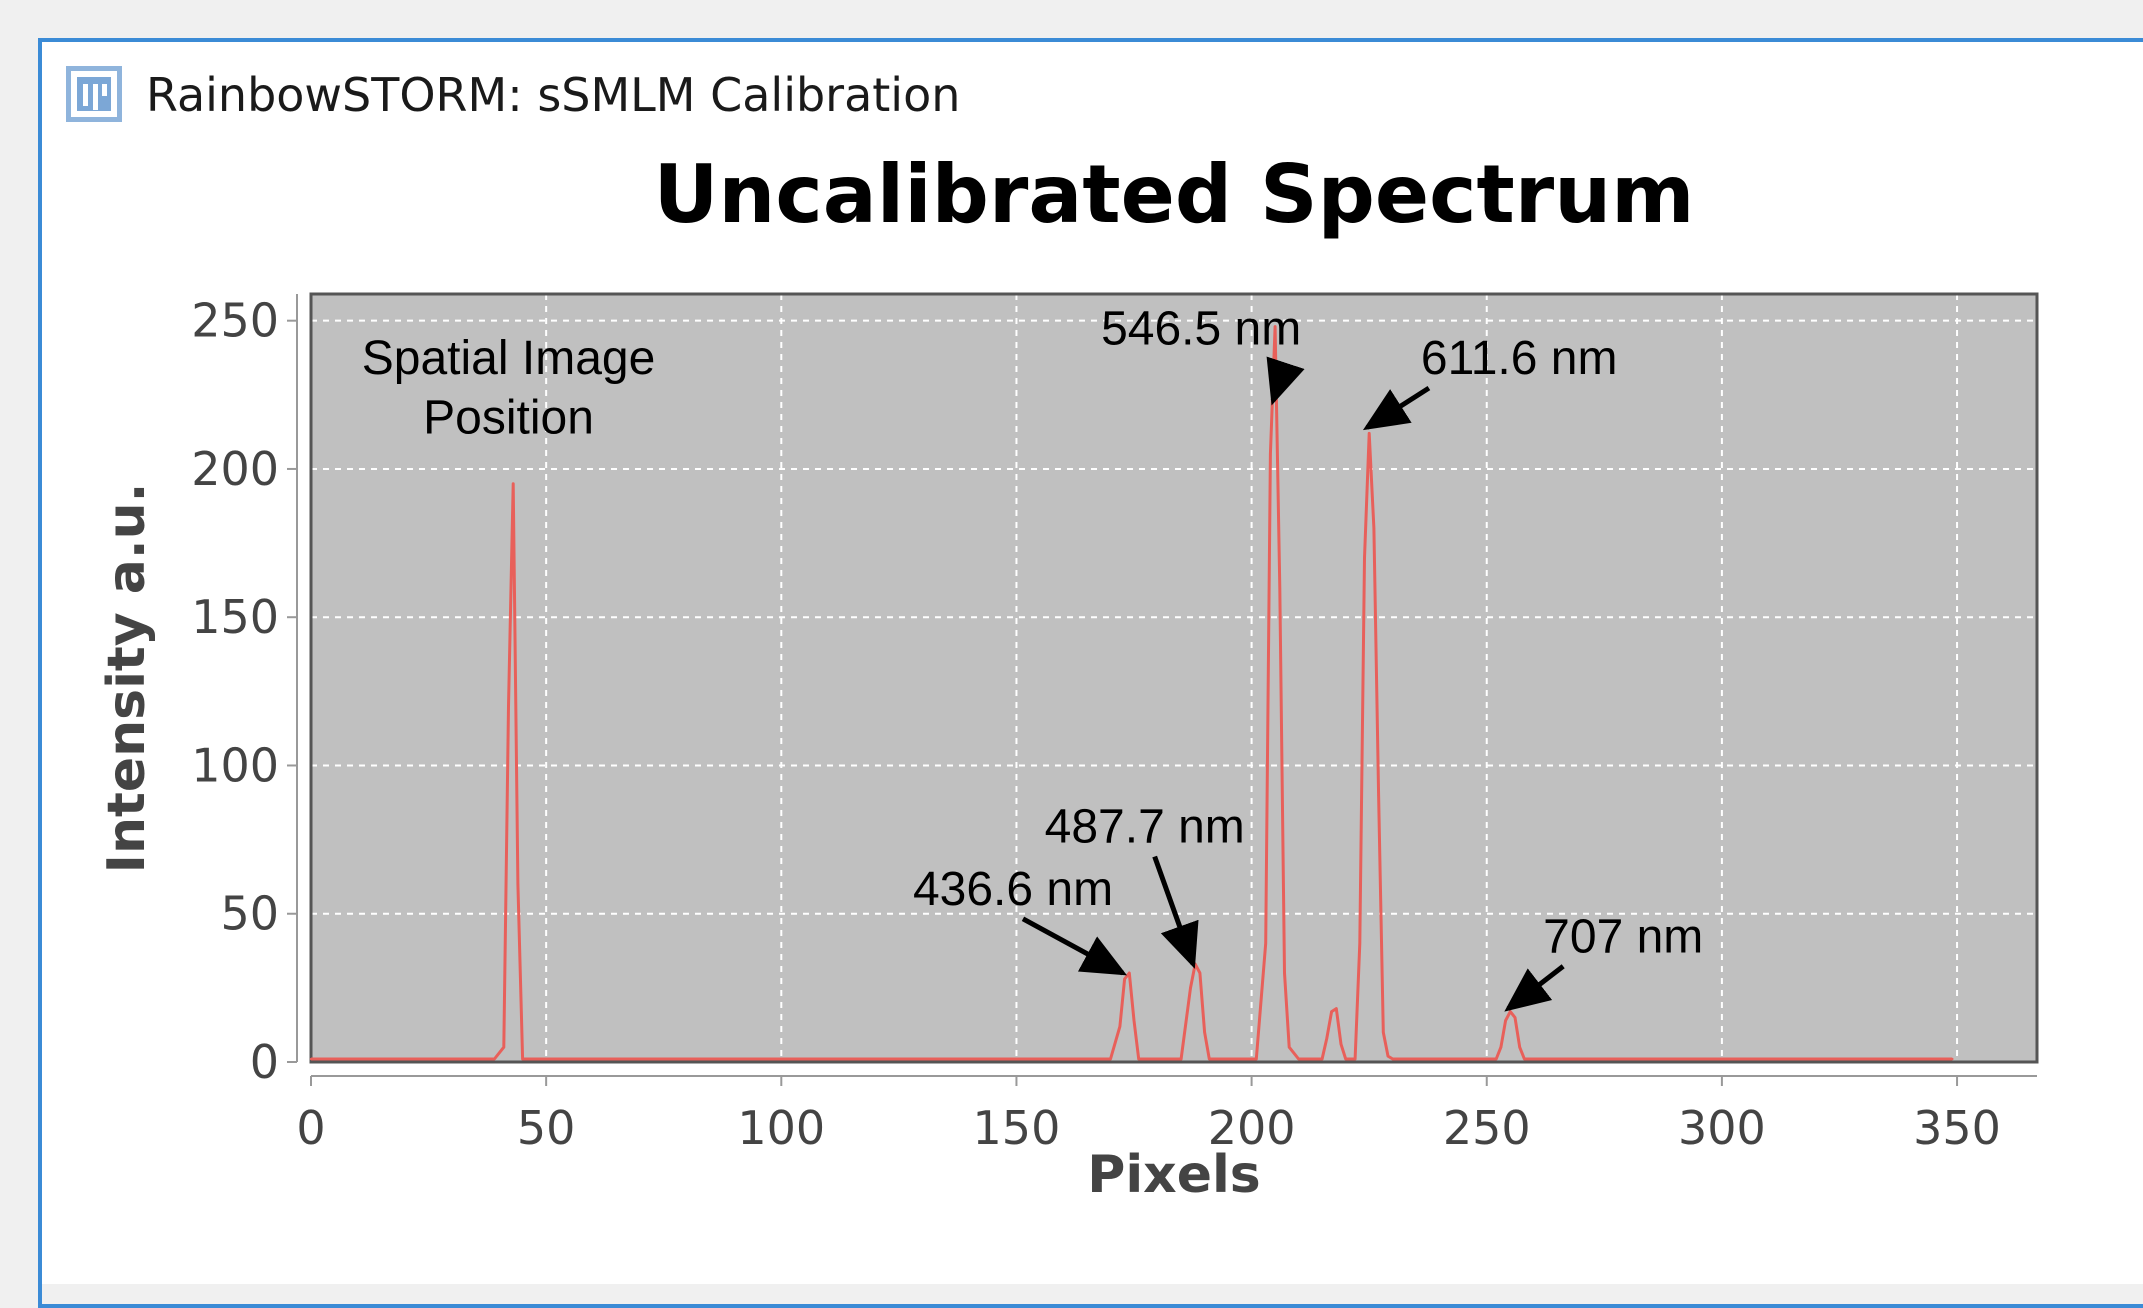 This screenshot has width=2143, height=1308. I want to click on x-tick-label: 150, so click(1017, 1128).